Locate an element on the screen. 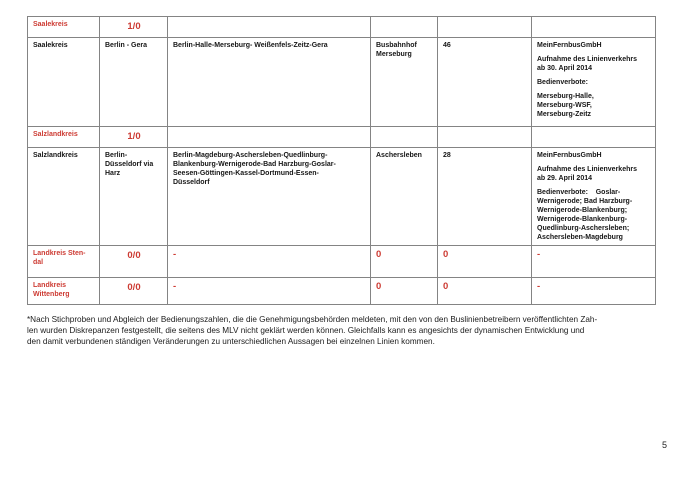  table-row-wittenberg: Landkreis Wittenberg 0/0 - 0 0 - is located at coordinates (341, 291).